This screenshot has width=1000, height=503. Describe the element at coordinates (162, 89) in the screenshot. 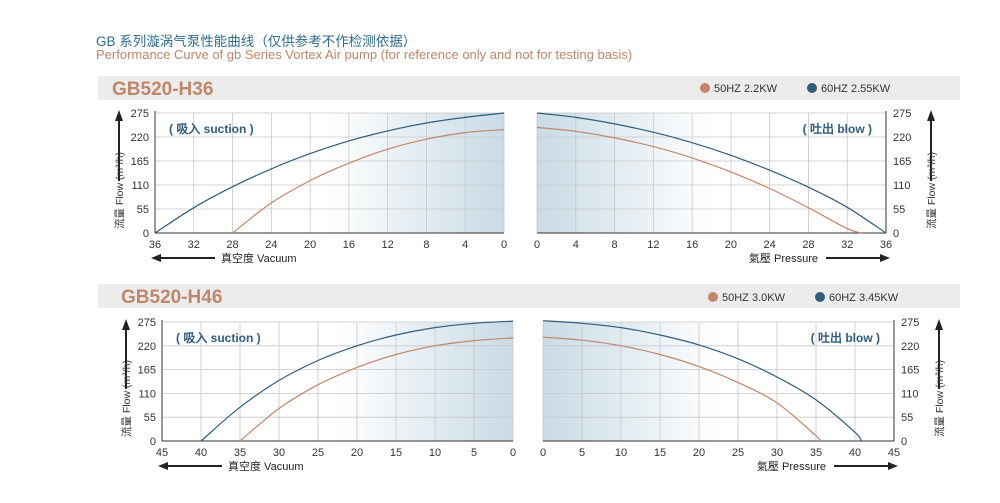

I see `model-title: GB520-H36` at that location.